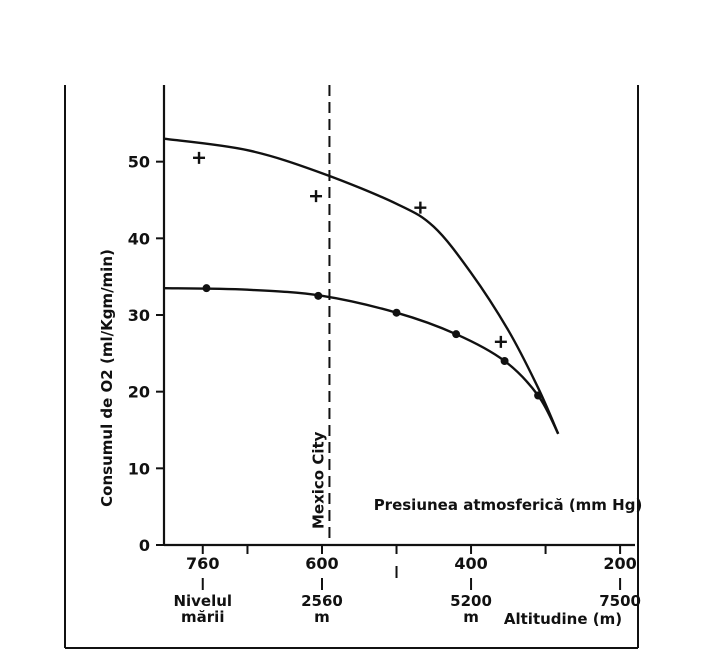  I want to click on x-tick-label: 400, so click(470, 563).